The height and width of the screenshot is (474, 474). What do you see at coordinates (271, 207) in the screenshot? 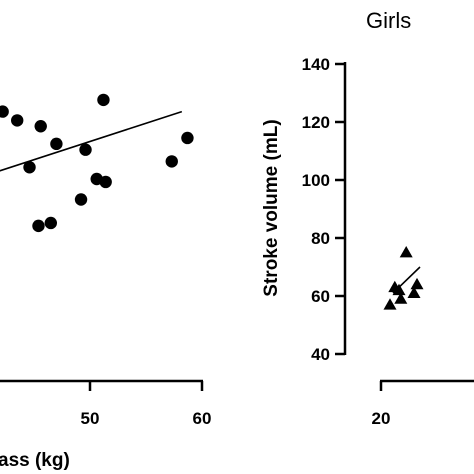
I see `right-y-axis-title: Stroke volume (mL)` at bounding box center [271, 207].